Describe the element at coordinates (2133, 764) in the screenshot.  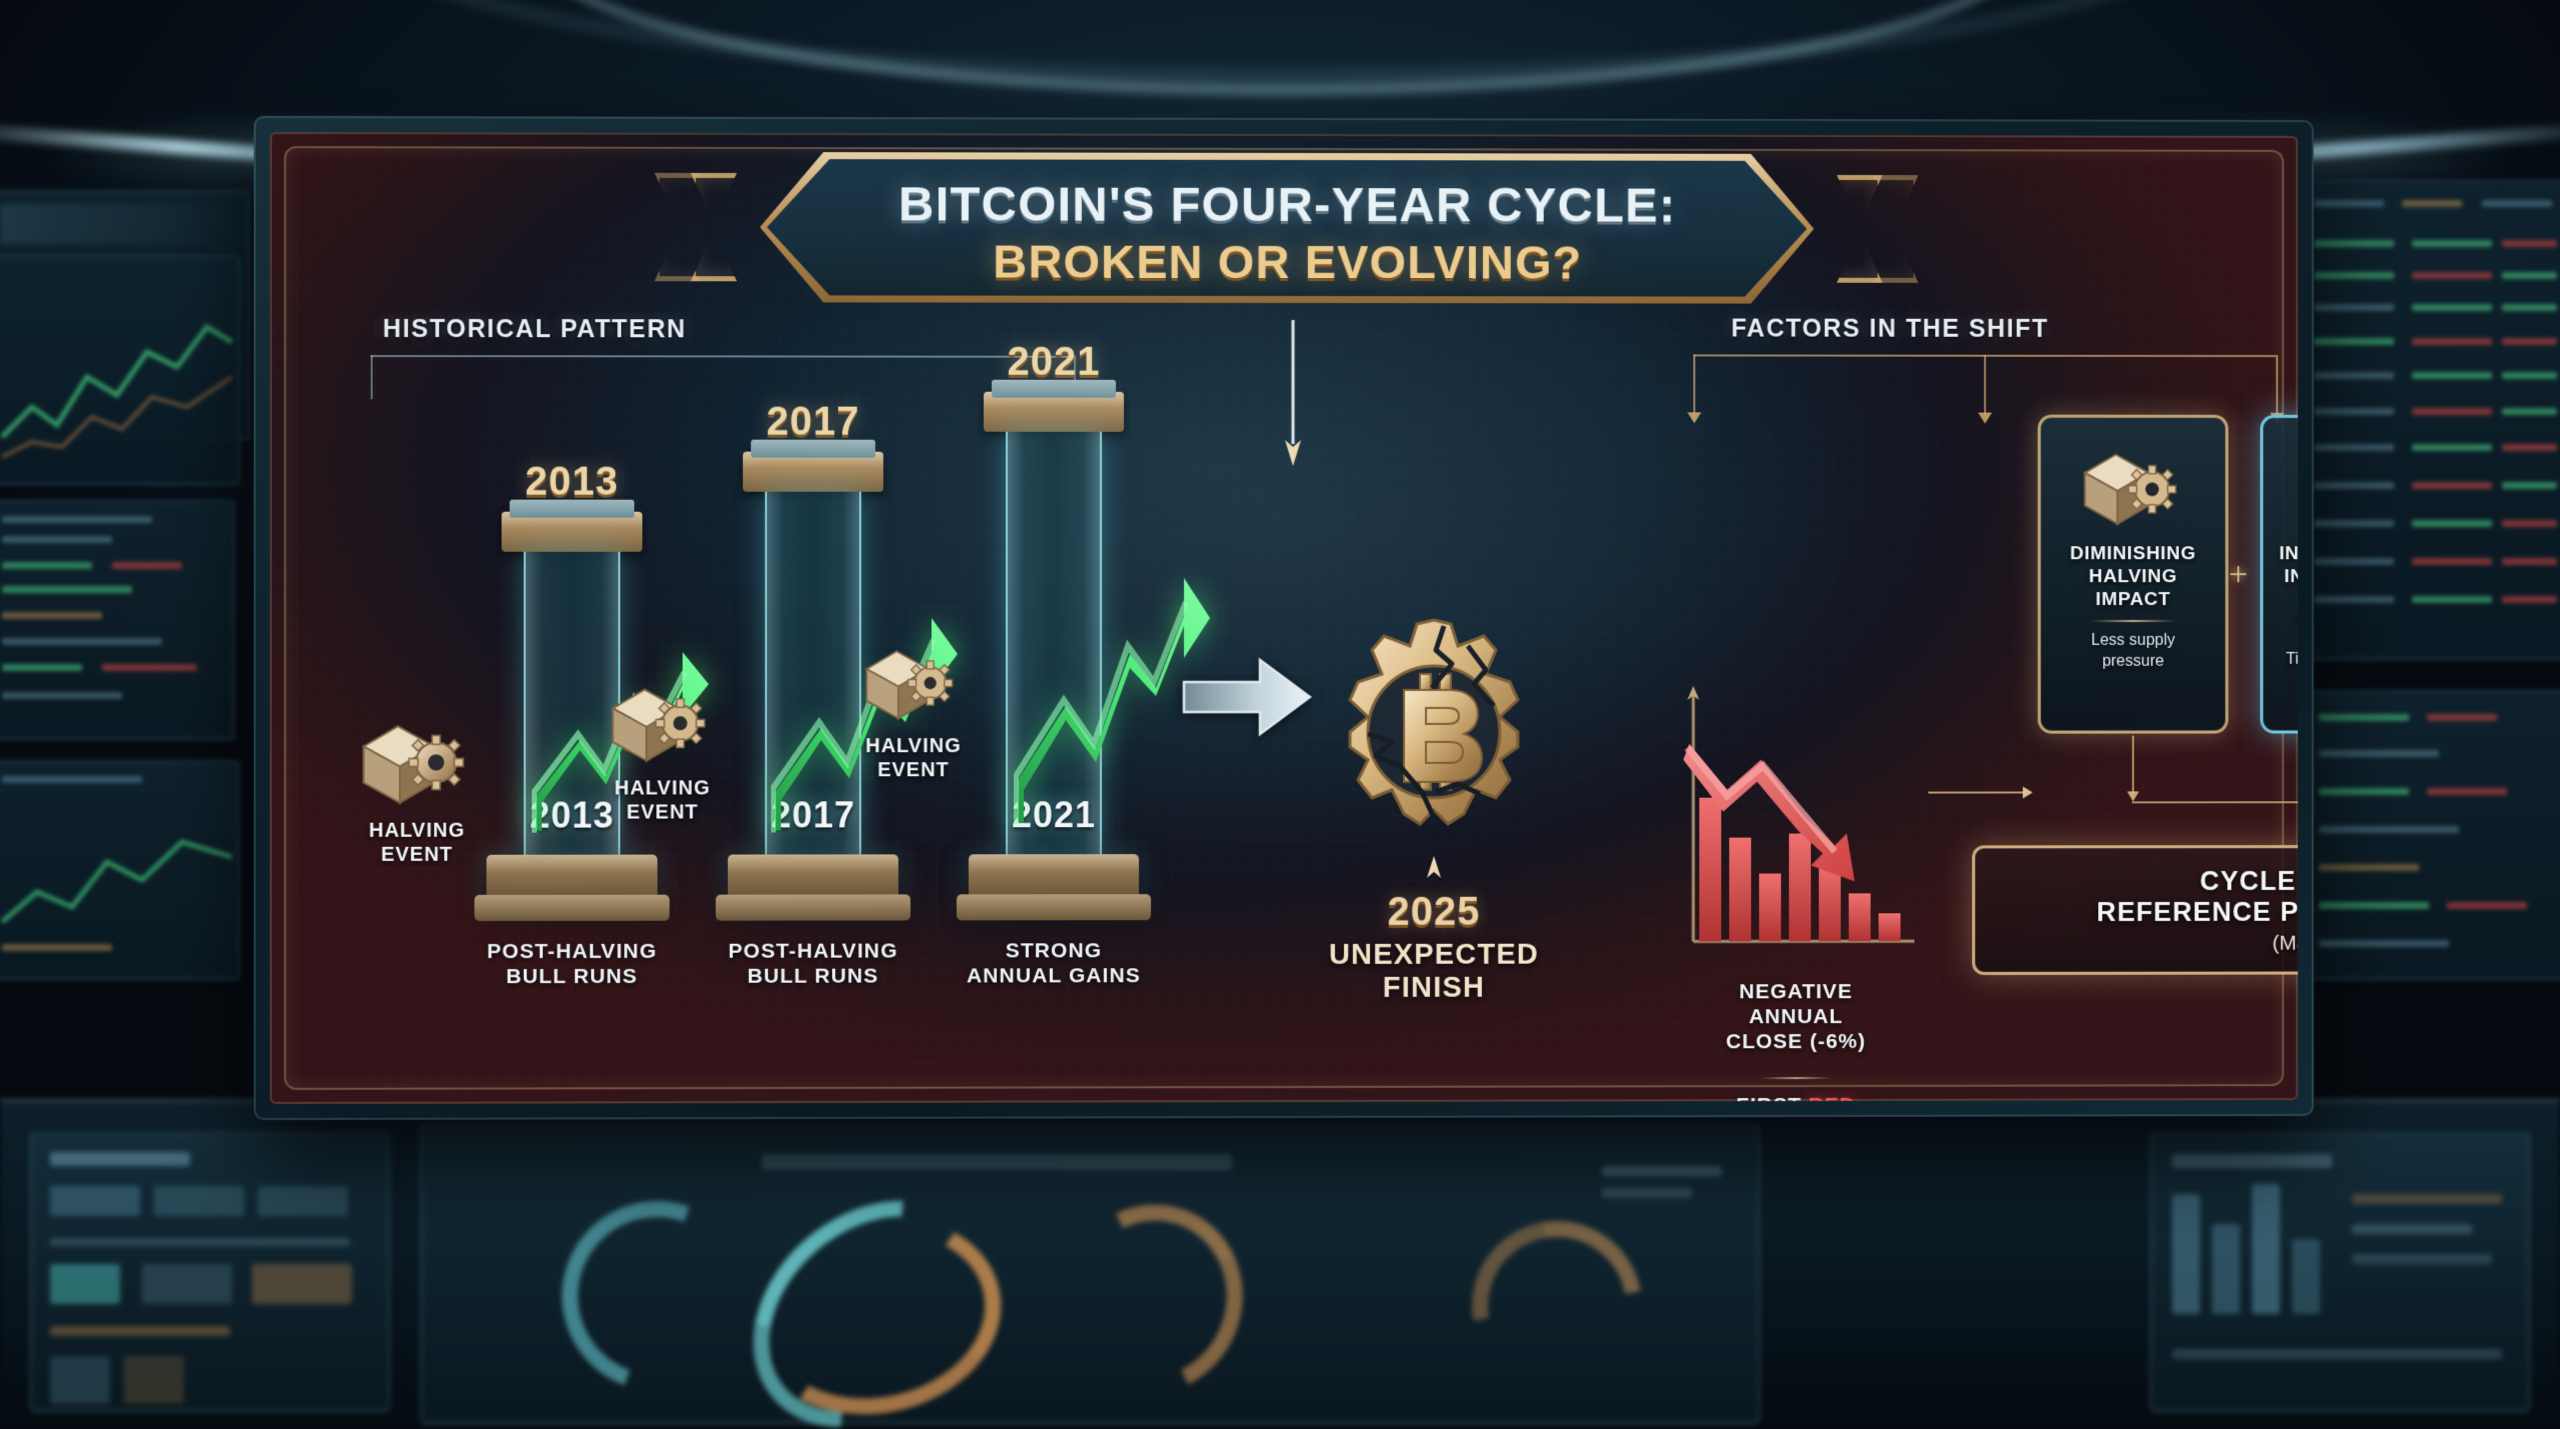
I see `connector-card1-down` at that location.